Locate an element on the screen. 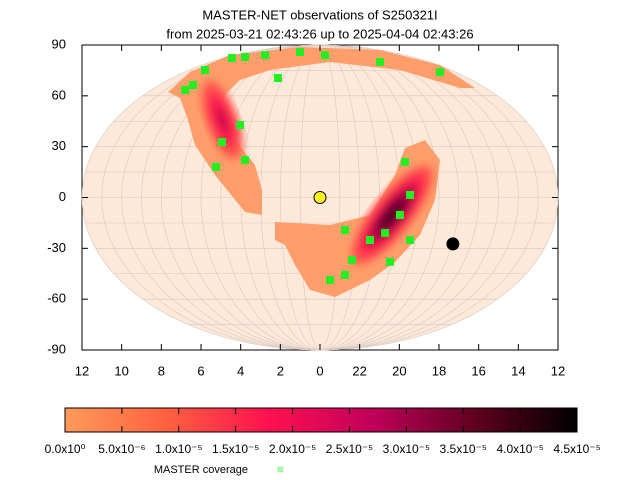 Image resolution: width=640 pixels, height=480 pixels. colorbar-label: 2.5x10⁻⁵ is located at coordinates (349, 449).